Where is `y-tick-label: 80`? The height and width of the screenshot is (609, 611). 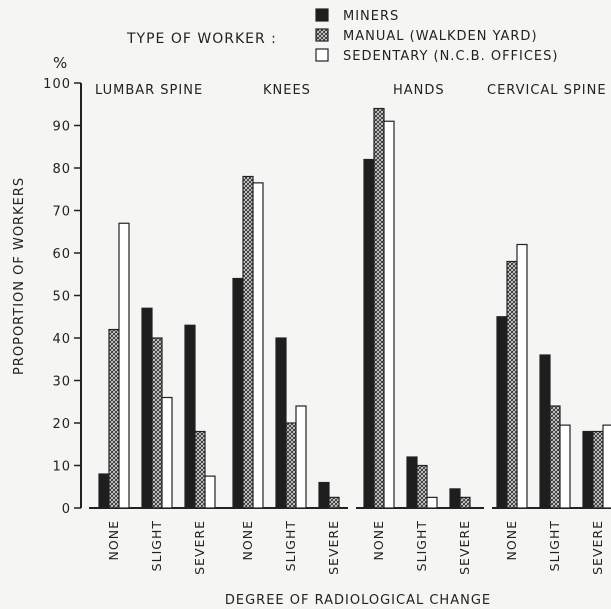
y-tick-label: 80 is located at coordinates (61, 169).